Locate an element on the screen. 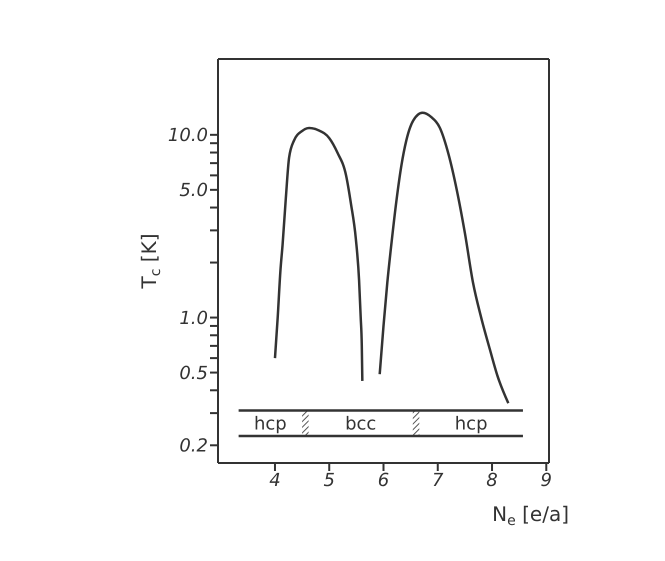 This screenshot has width=665, height=561. x-tick-label: 9 is located at coordinates (546, 480).